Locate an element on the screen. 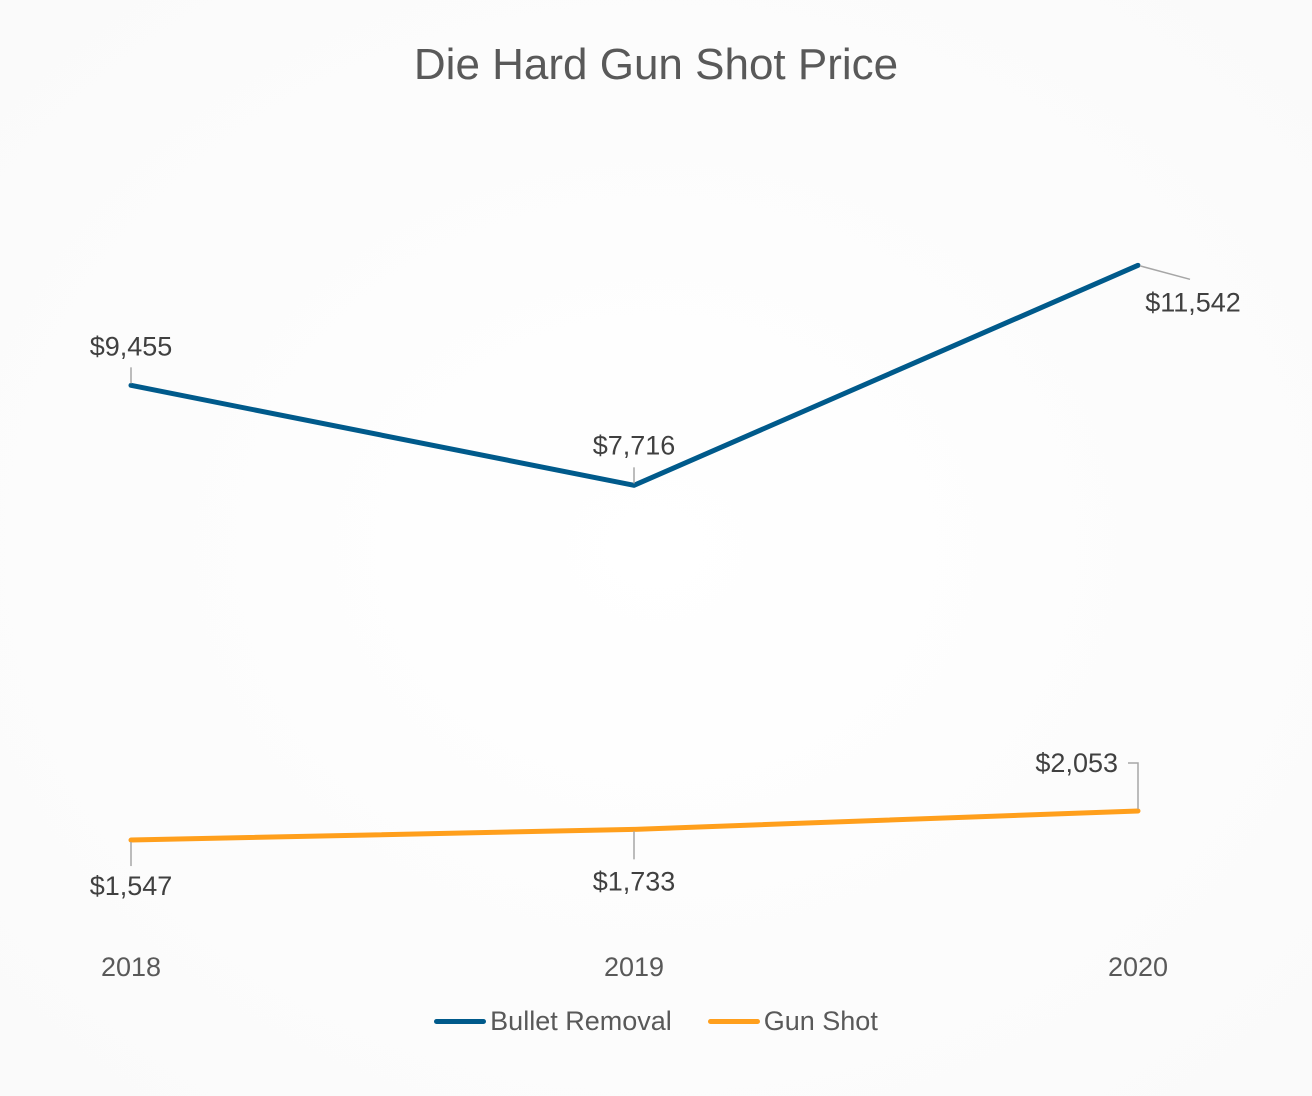  data-label: $1,733 is located at coordinates (634, 881).